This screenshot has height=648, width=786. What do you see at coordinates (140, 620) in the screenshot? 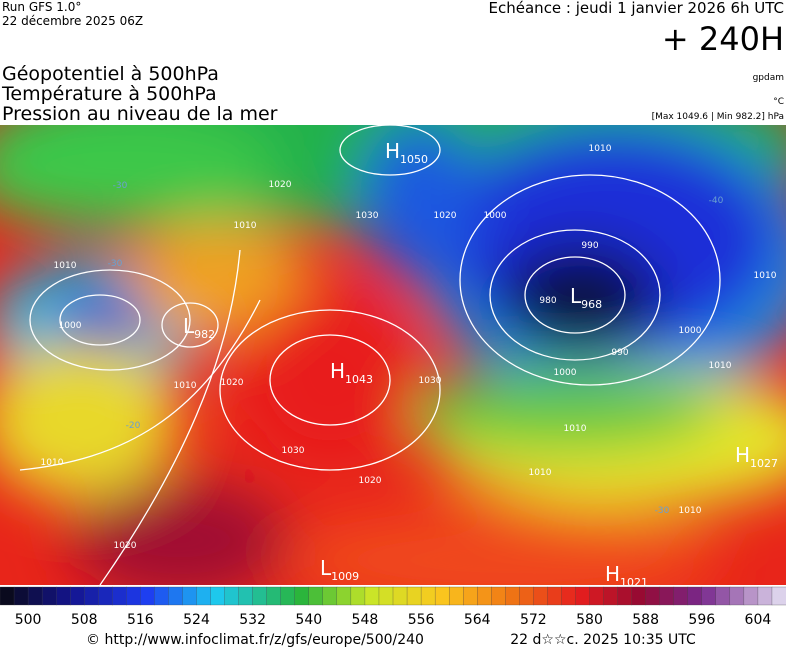
I see `colorbar-tick-label: 516` at bounding box center [140, 620].